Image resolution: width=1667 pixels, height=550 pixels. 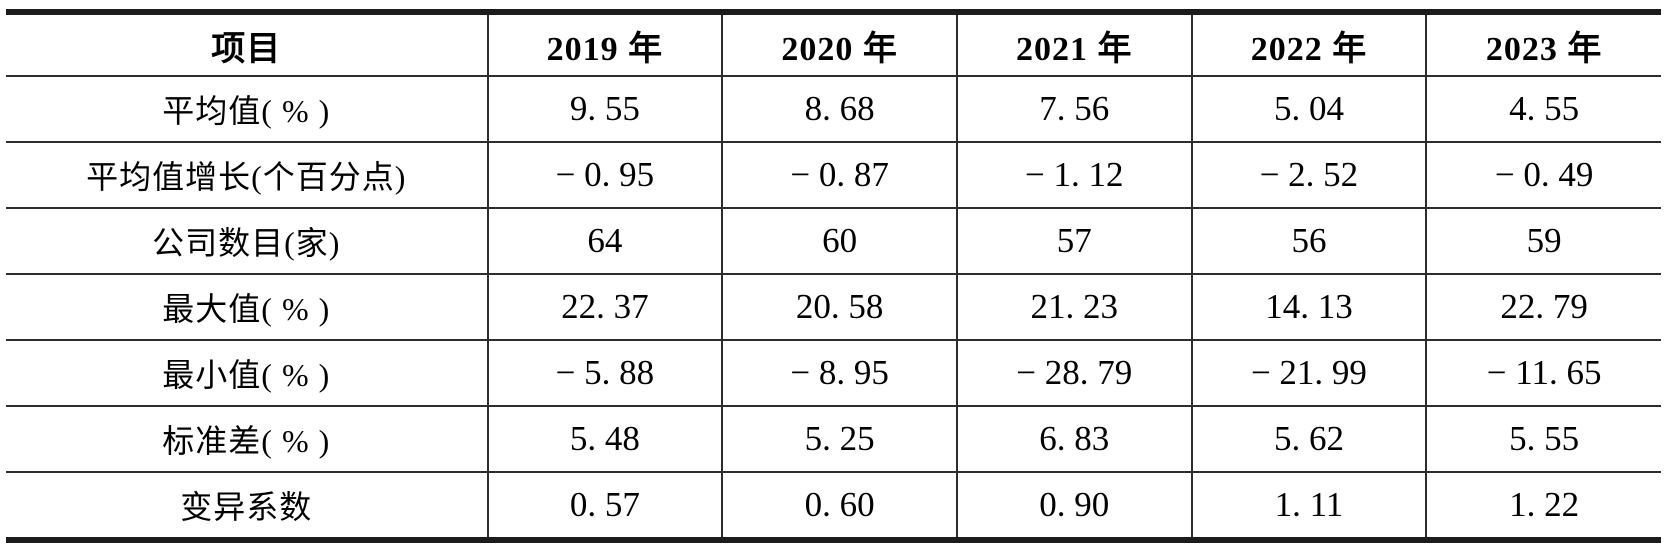 What do you see at coordinates (1308, 44) in the screenshot?
I see `header-cell-2022: 2022 年` at bounding box center [1308, 44].